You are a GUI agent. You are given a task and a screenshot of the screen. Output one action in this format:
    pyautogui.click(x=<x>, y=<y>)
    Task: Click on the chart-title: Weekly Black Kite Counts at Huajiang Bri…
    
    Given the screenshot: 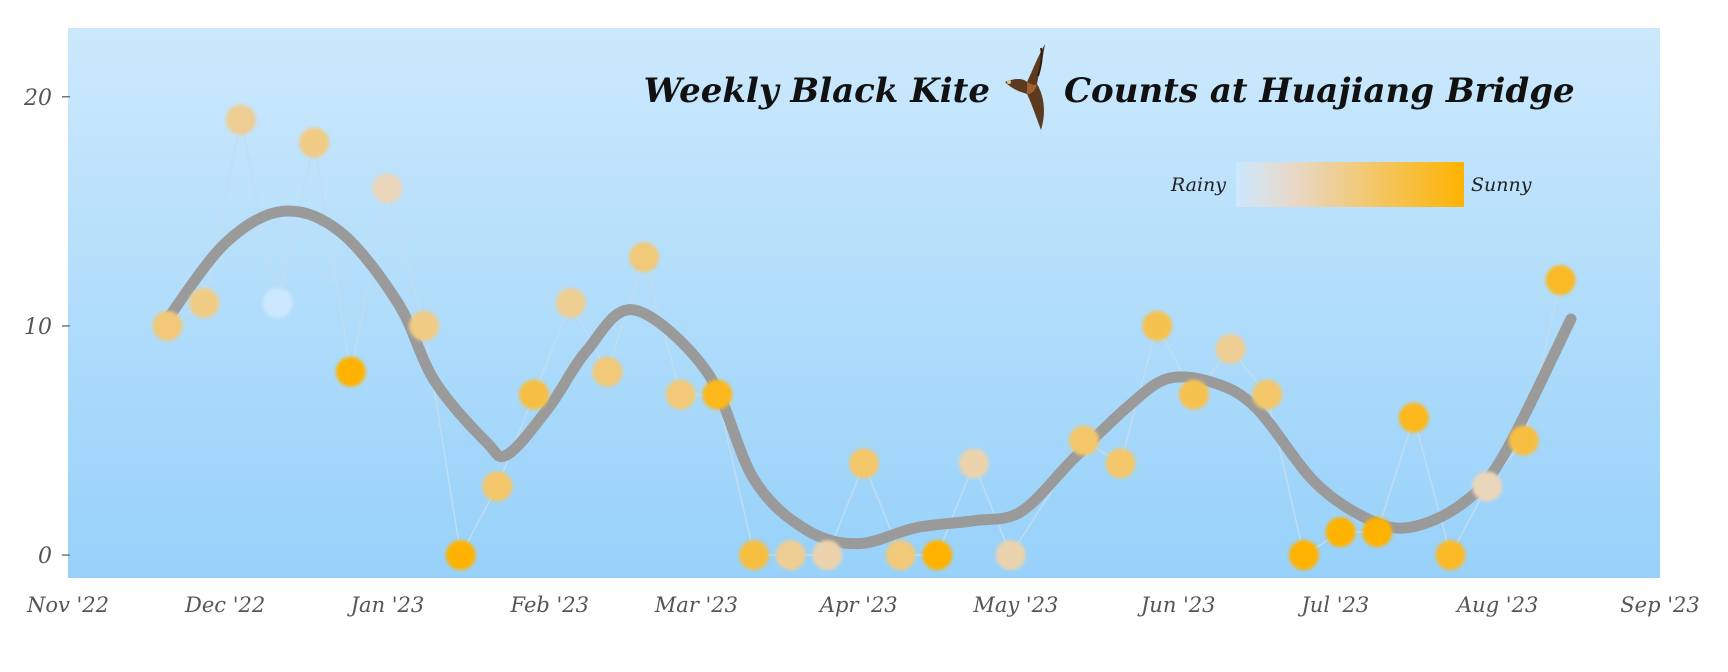 What is the action you would take?
    pyautogui.click(x=1109, y=87)
    